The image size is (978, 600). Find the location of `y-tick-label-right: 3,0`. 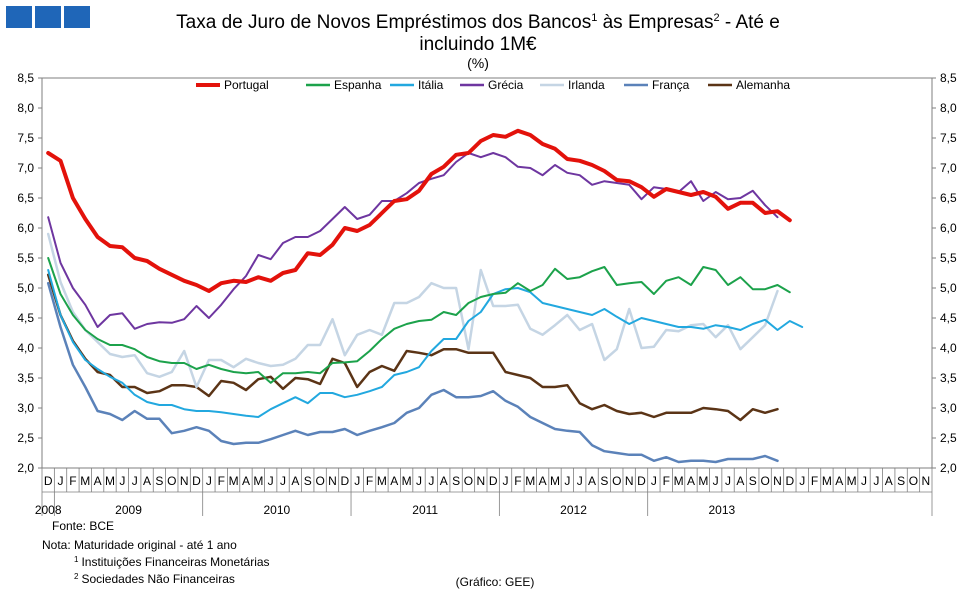

y-tick-label-right: 3,0 is located at coordinates (948, 408).